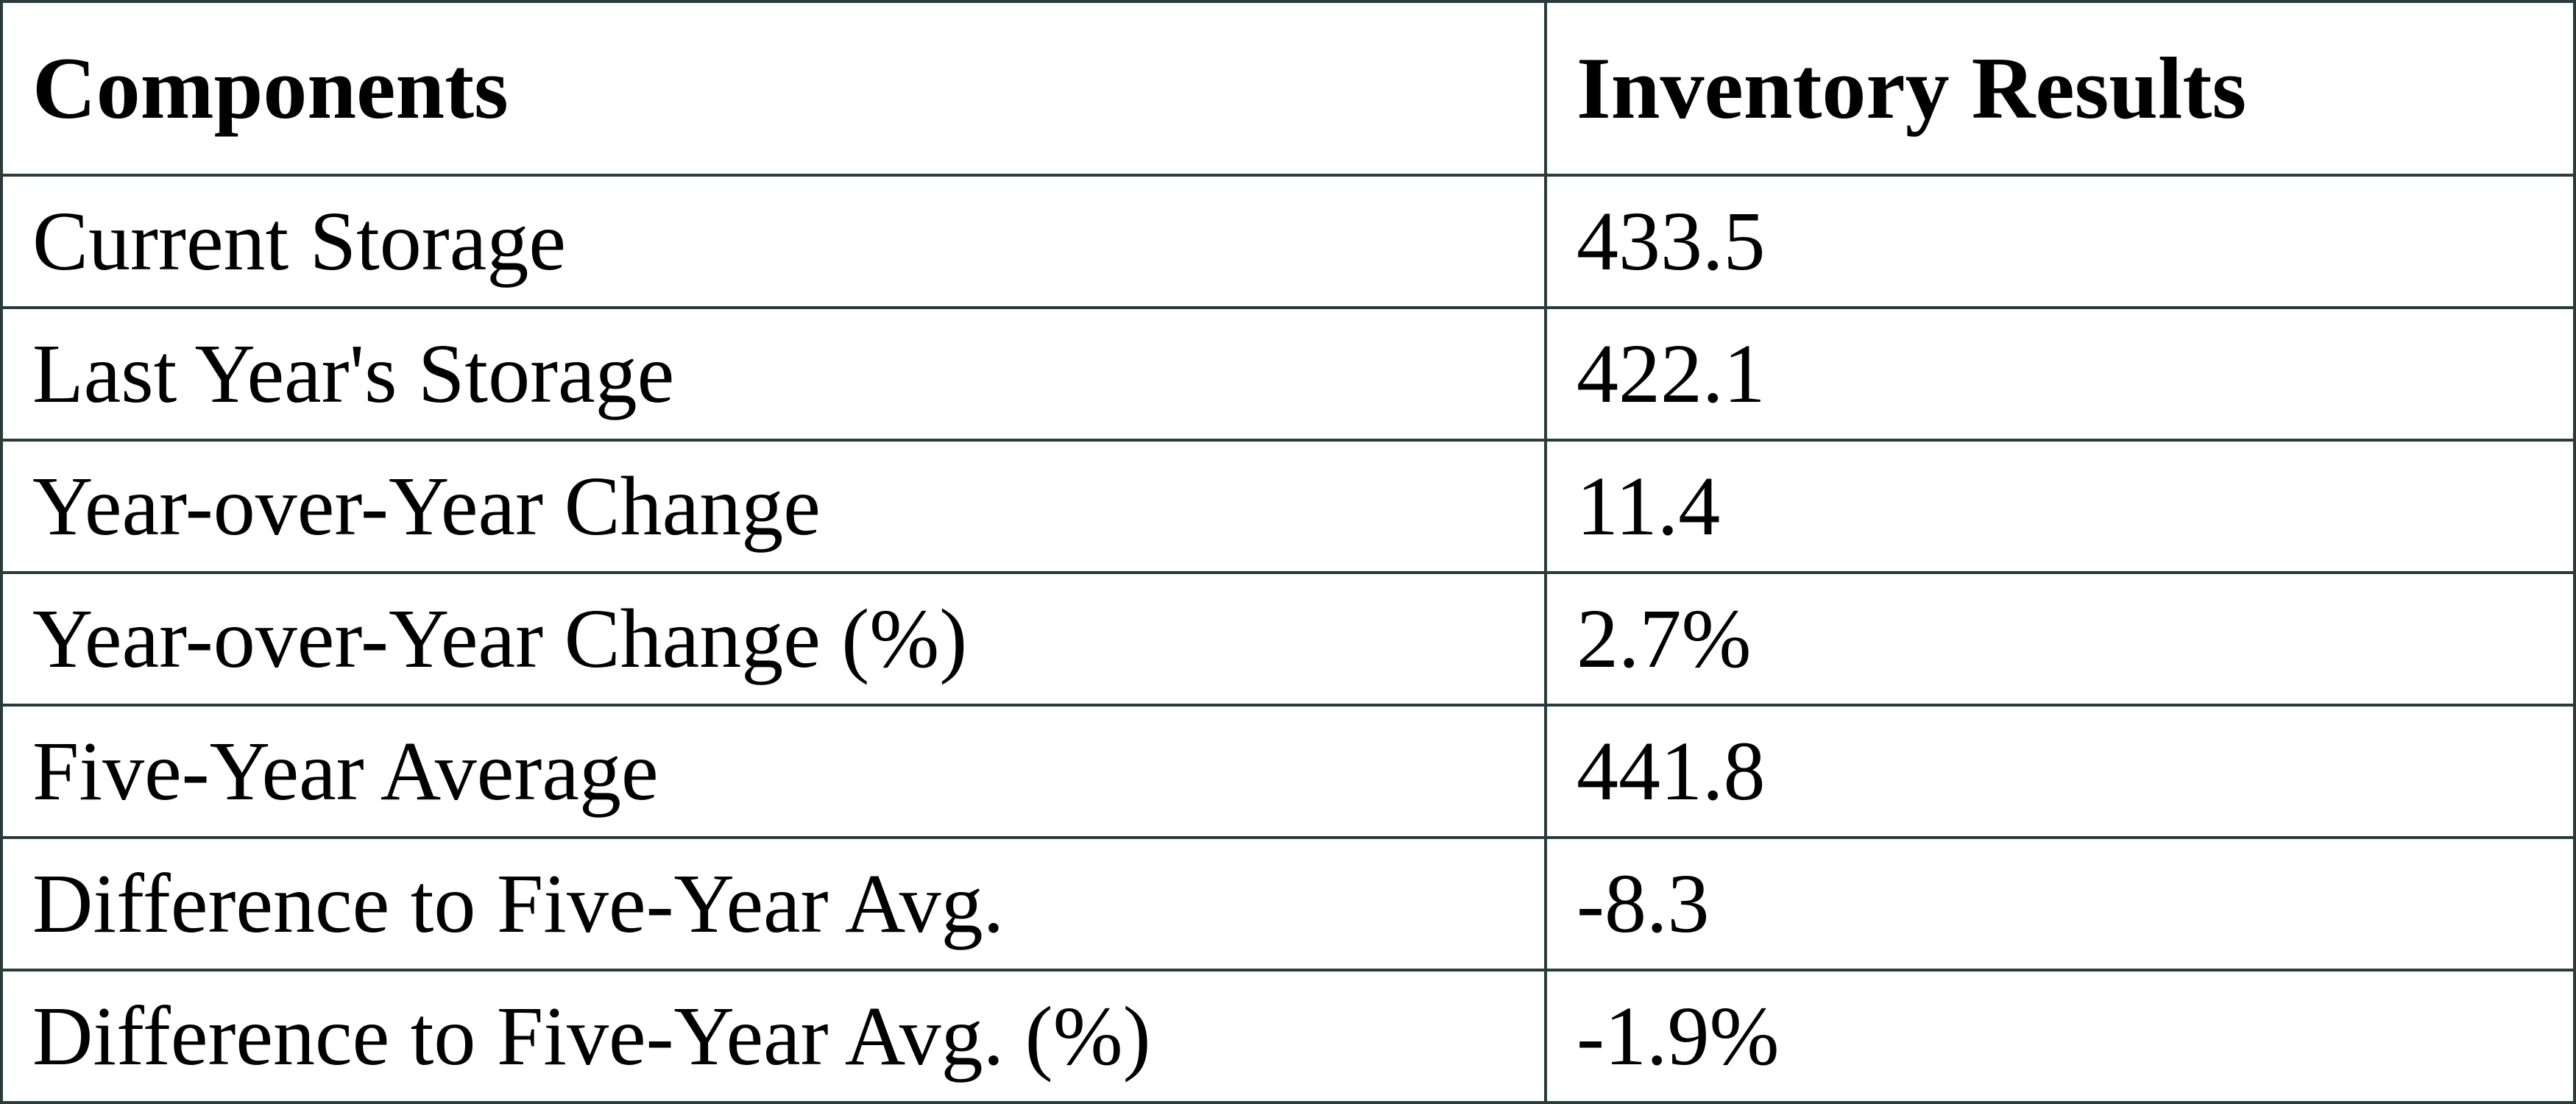  I want to click on table-row: Current Storage 433.5, so click(1288, 241).